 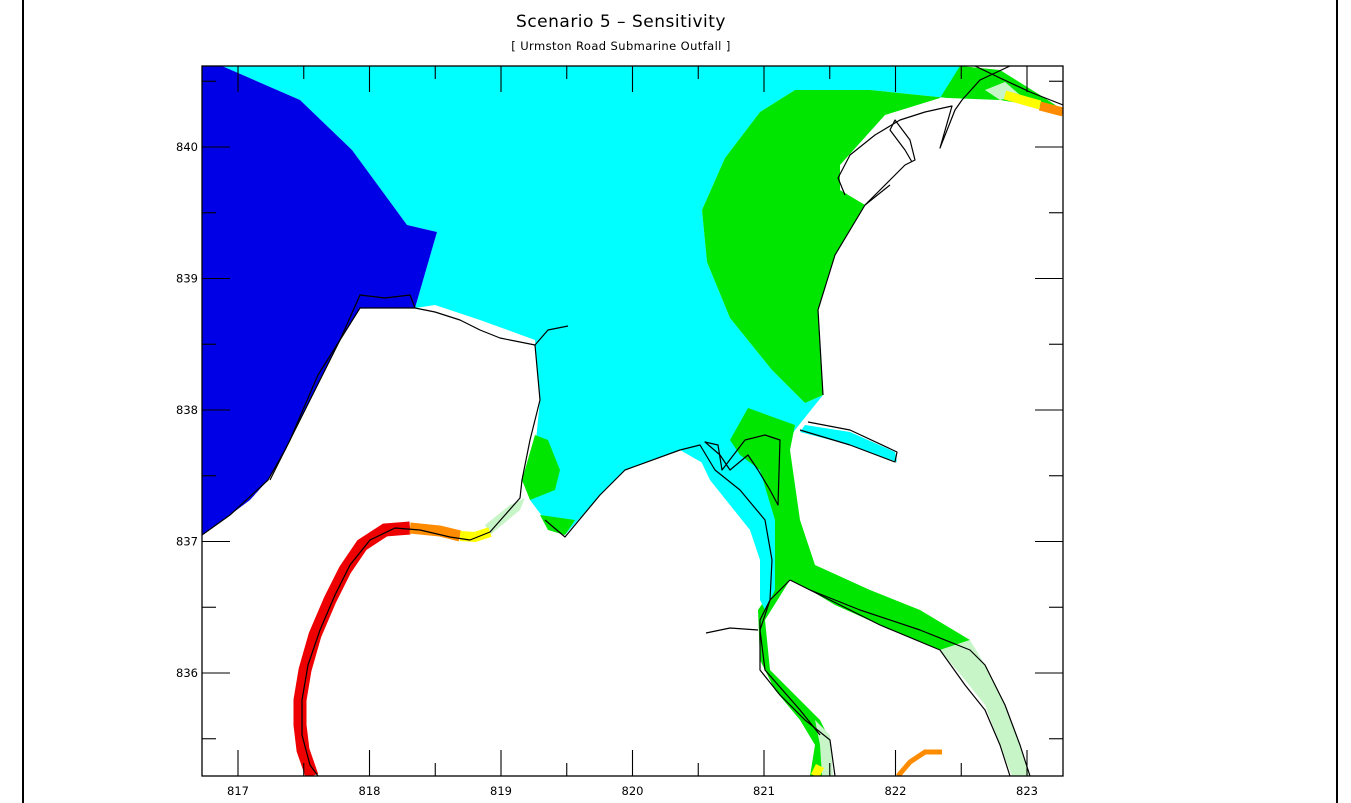 I want to click on orange-channel-segment, so click(x=435, y=532).